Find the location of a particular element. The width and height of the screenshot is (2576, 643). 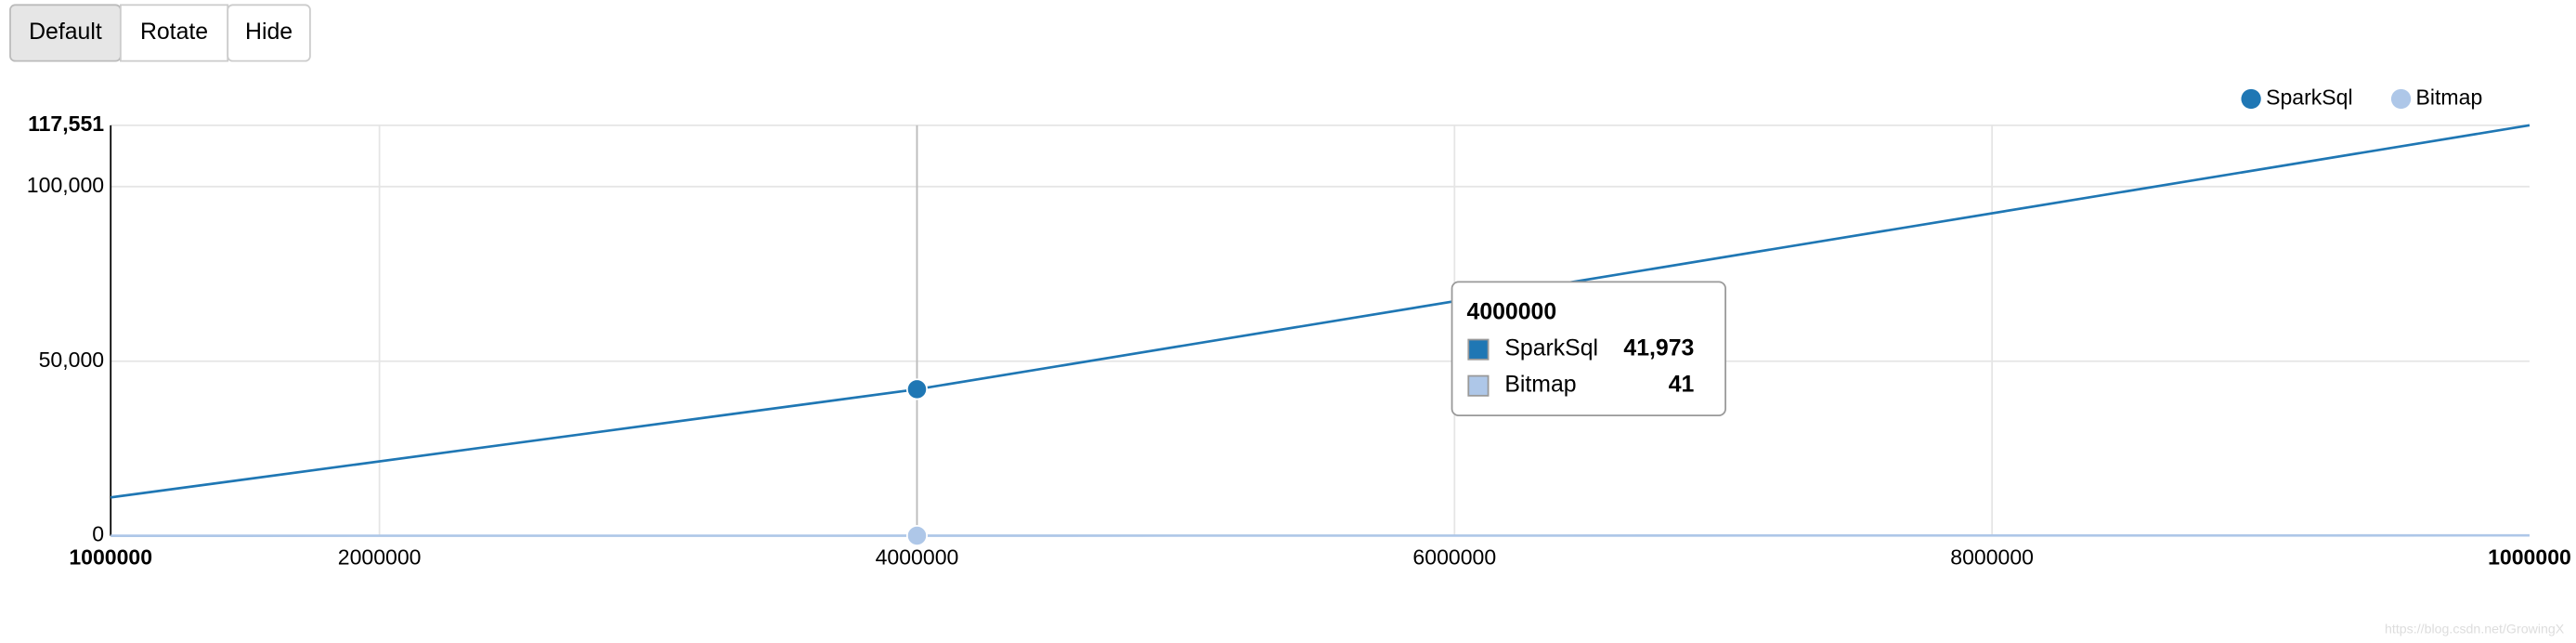

button-rotate is located at coordinates (174, 33).